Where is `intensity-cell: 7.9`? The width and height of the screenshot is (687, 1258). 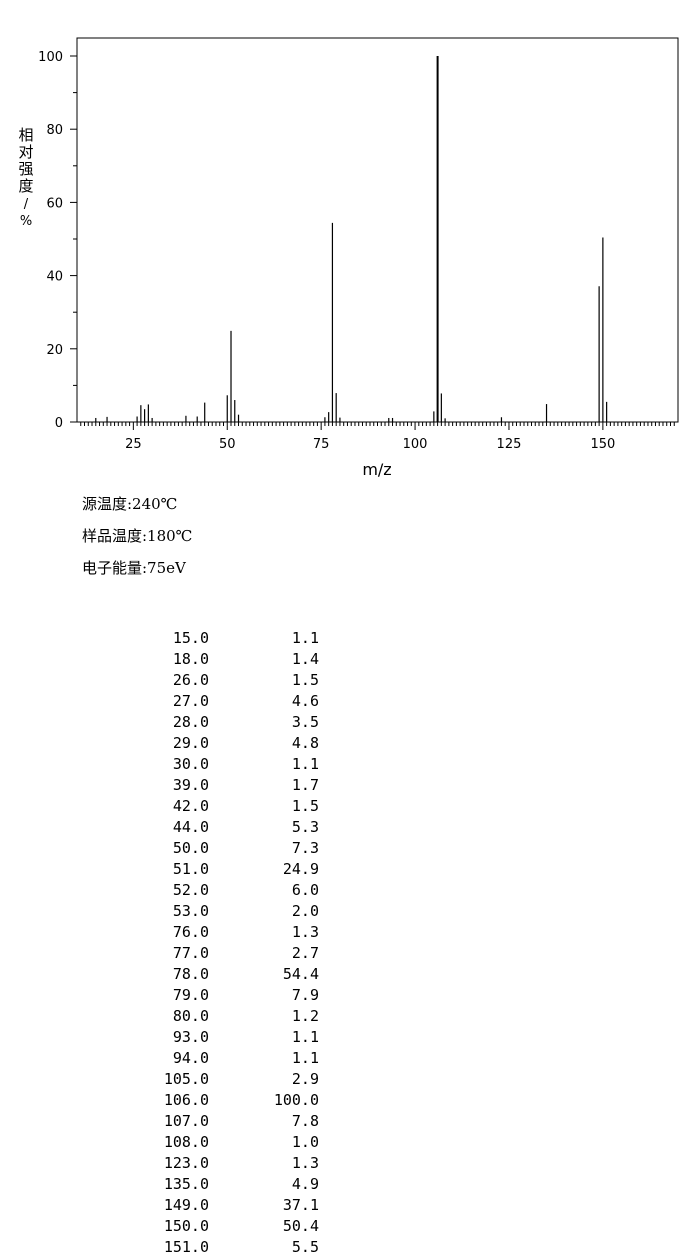
intensity-cell: 7.9 is located at coordinates (305, 995).